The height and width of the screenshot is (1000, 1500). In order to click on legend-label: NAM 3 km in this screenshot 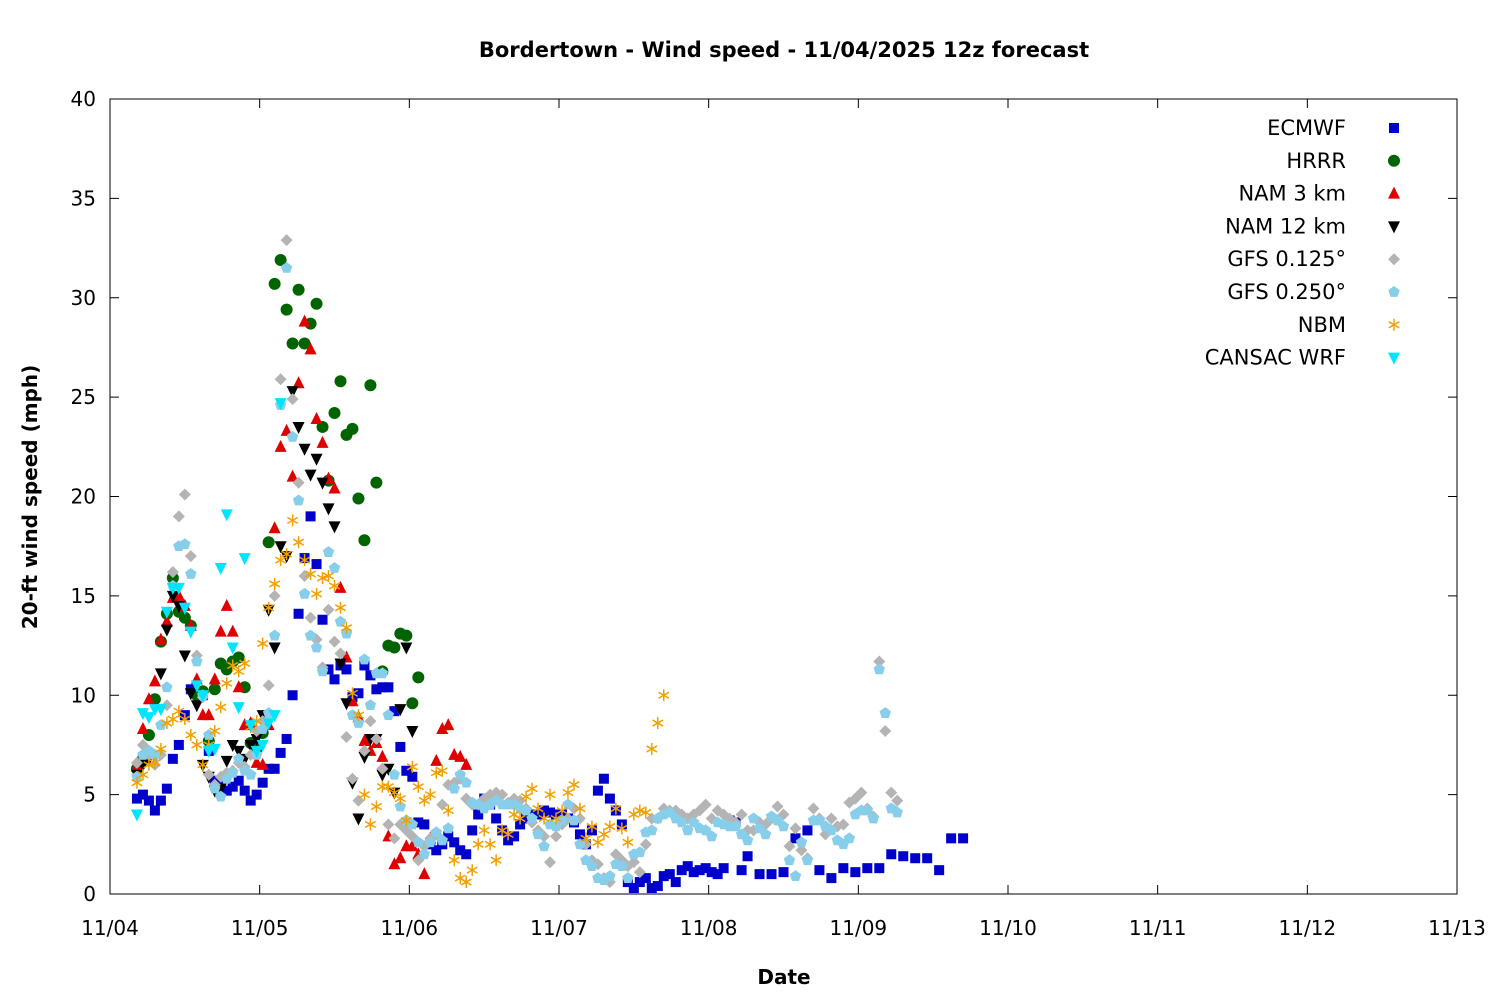, I will do `click(1292, 194)`.